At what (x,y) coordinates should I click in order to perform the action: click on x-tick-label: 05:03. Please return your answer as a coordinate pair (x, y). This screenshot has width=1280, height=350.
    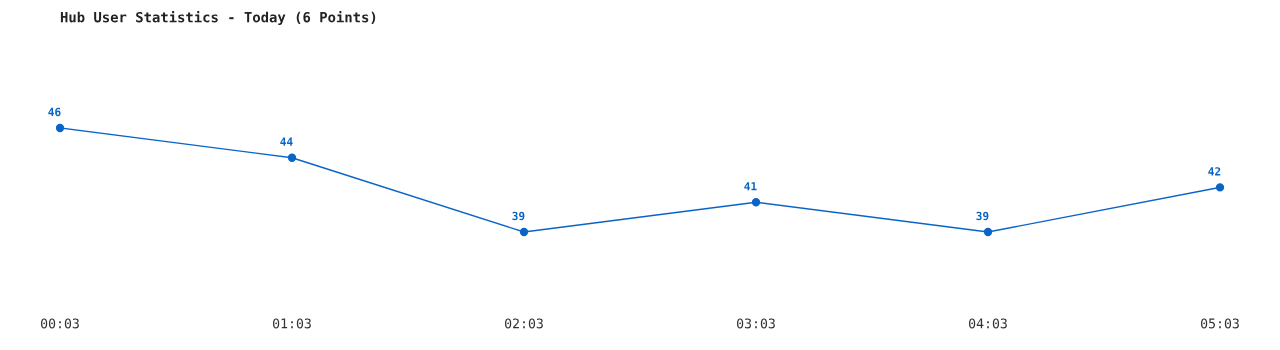
    Looking at the image, I should click on (1220, 323).